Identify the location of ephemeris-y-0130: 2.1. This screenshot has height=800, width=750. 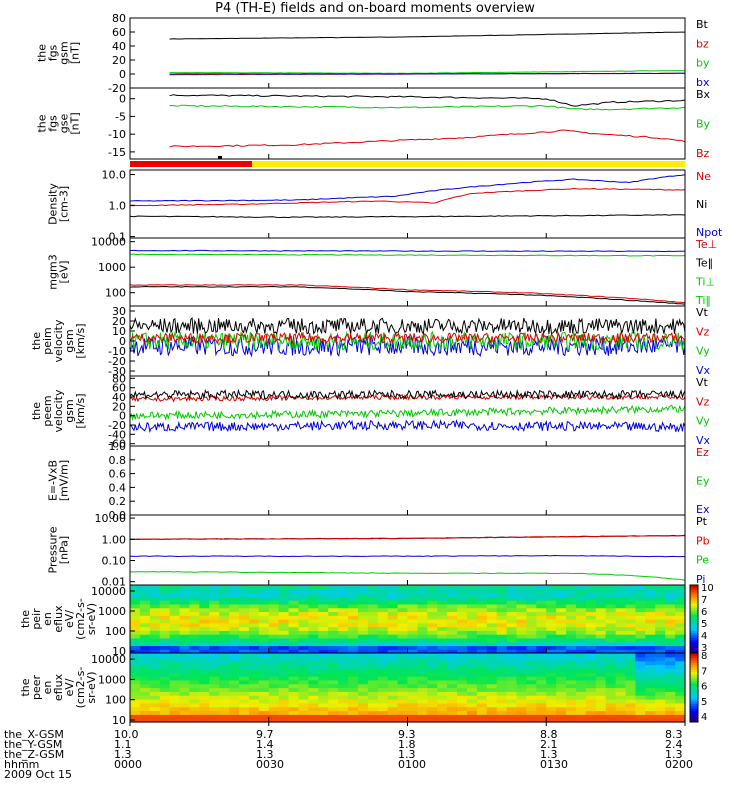
(549, 744).